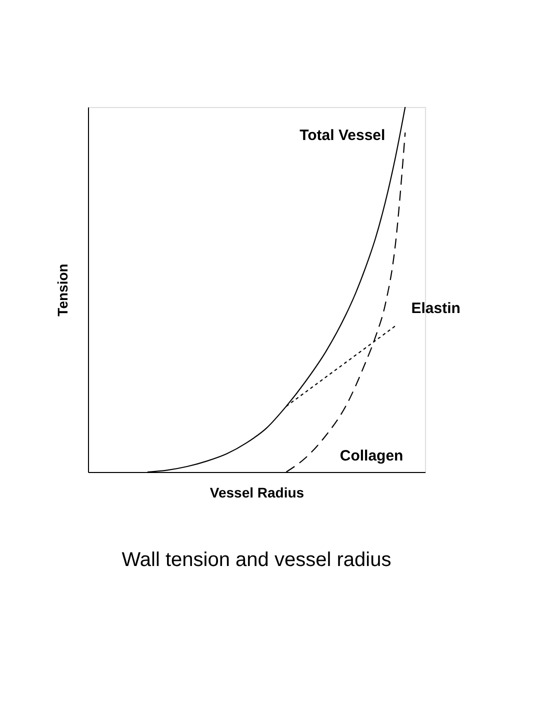 Image resolution: width=540 pixels, height=720 pixels. I want to click on series-label: Collagen, so click(372, 456).